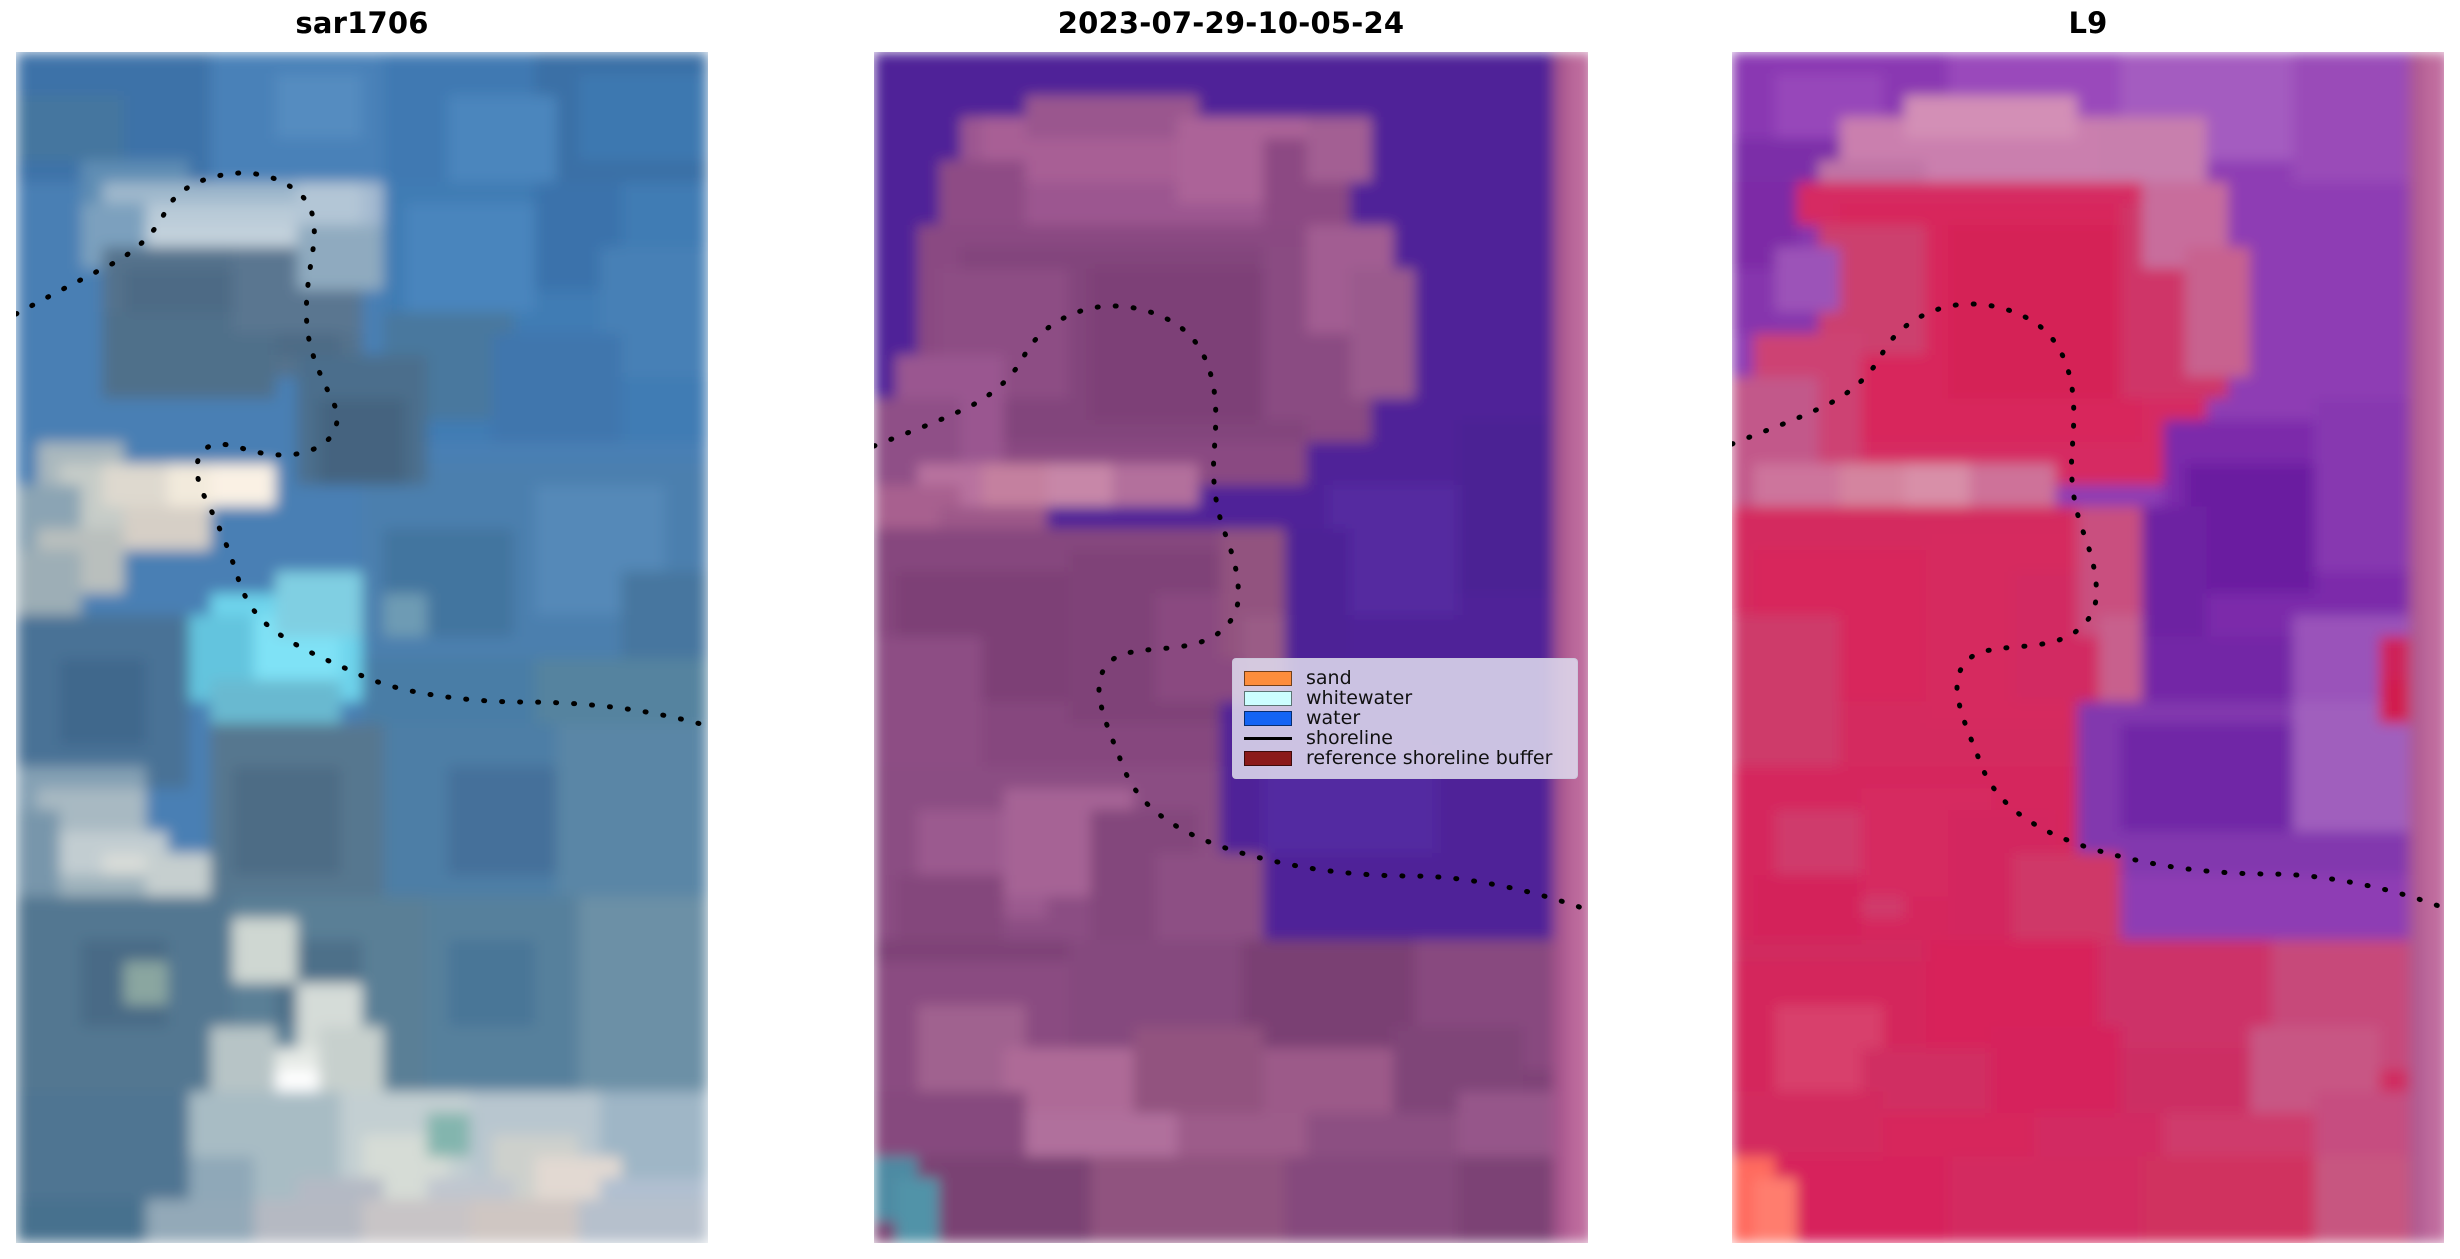 This screenshot has width=2460, height=1259. What do you see at coordinates (2088, 23) in the screenshot?
I see `panel-title-l9: L9` at bounding box center [2088, 23].